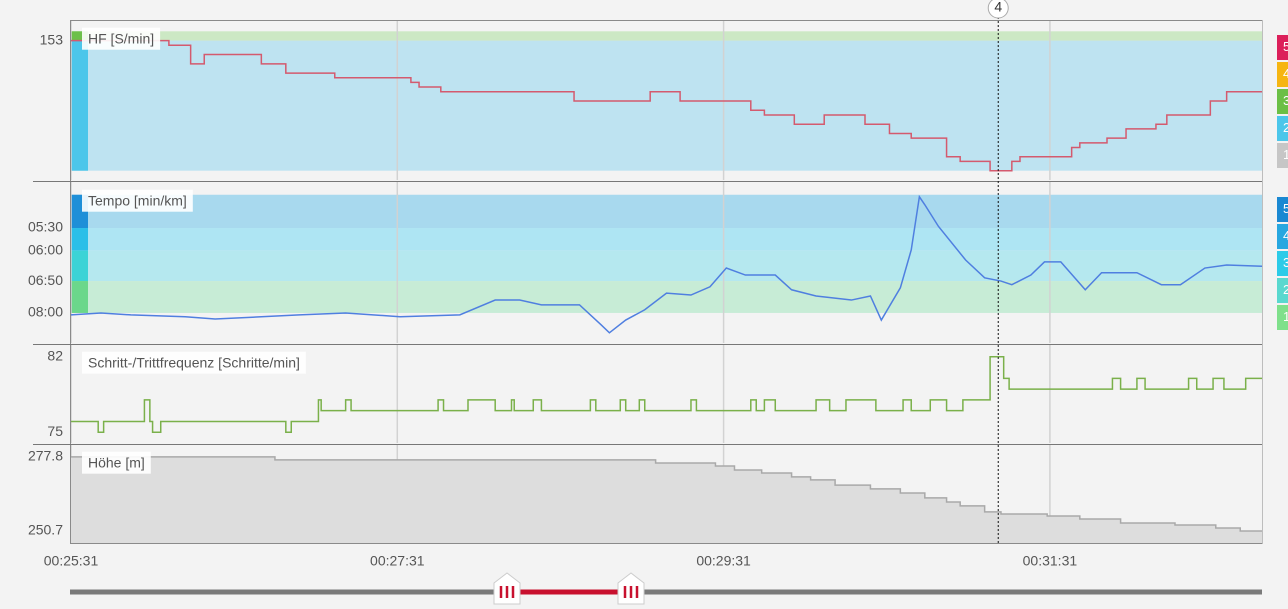  Describe the element at coordinates (666, 588) in the screenshot. I see `range-slider` at that location.